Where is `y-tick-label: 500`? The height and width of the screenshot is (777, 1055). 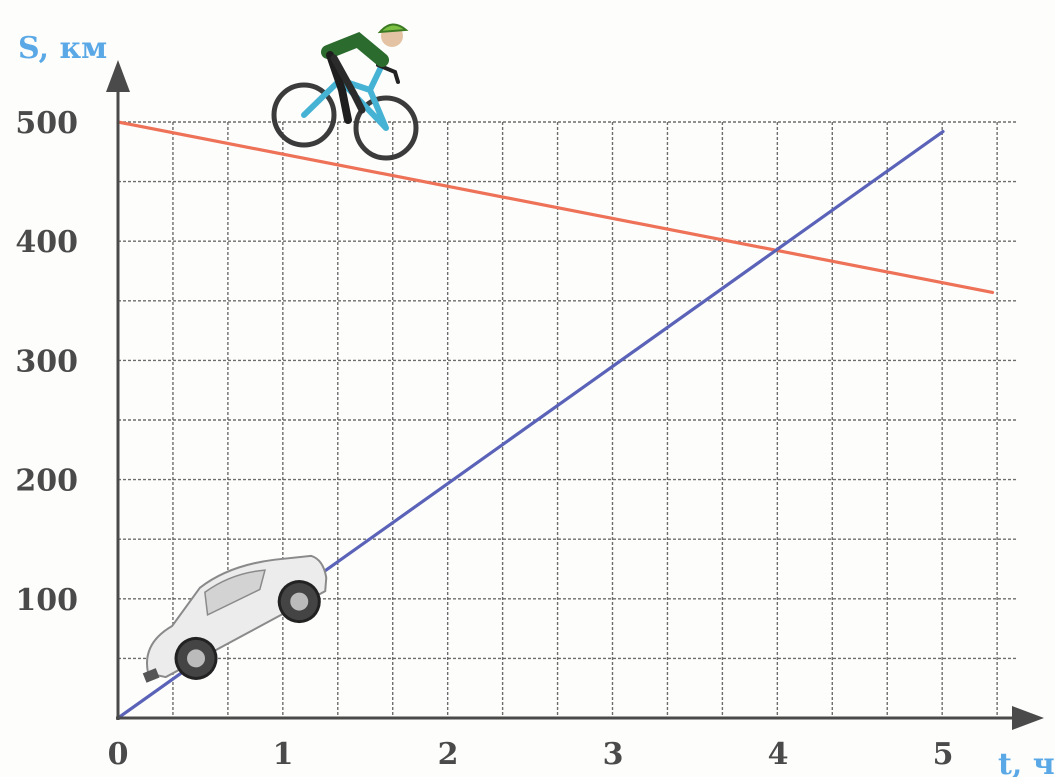 y-tick-label: 500 is located at coordinates (46, 123).